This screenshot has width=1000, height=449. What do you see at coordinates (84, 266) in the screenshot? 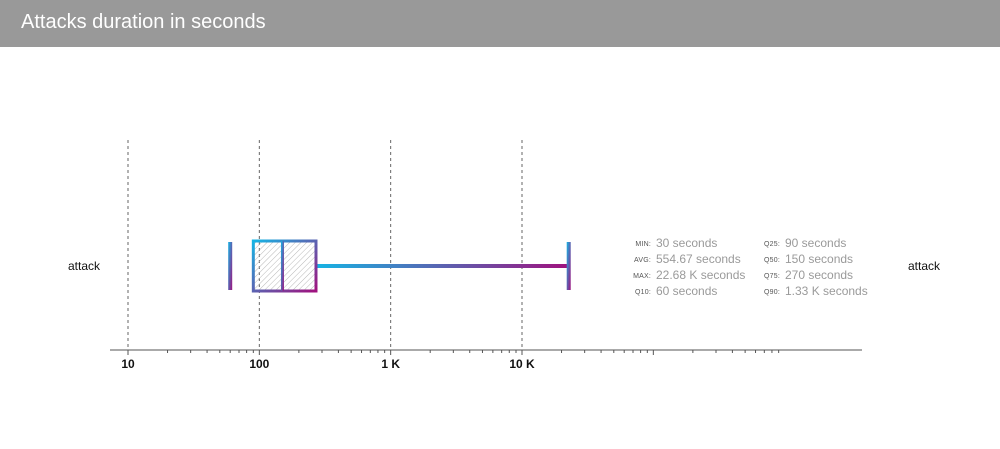
I see `category-label-left: attack` at bounding box center [84, 266].